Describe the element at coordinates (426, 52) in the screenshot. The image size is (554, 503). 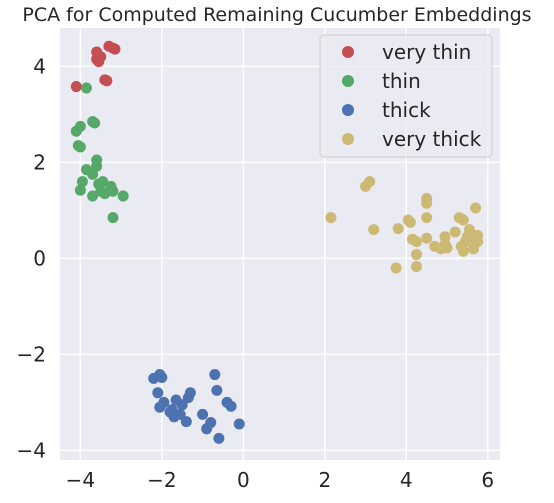
I see `legend-label: very thin` at that location.